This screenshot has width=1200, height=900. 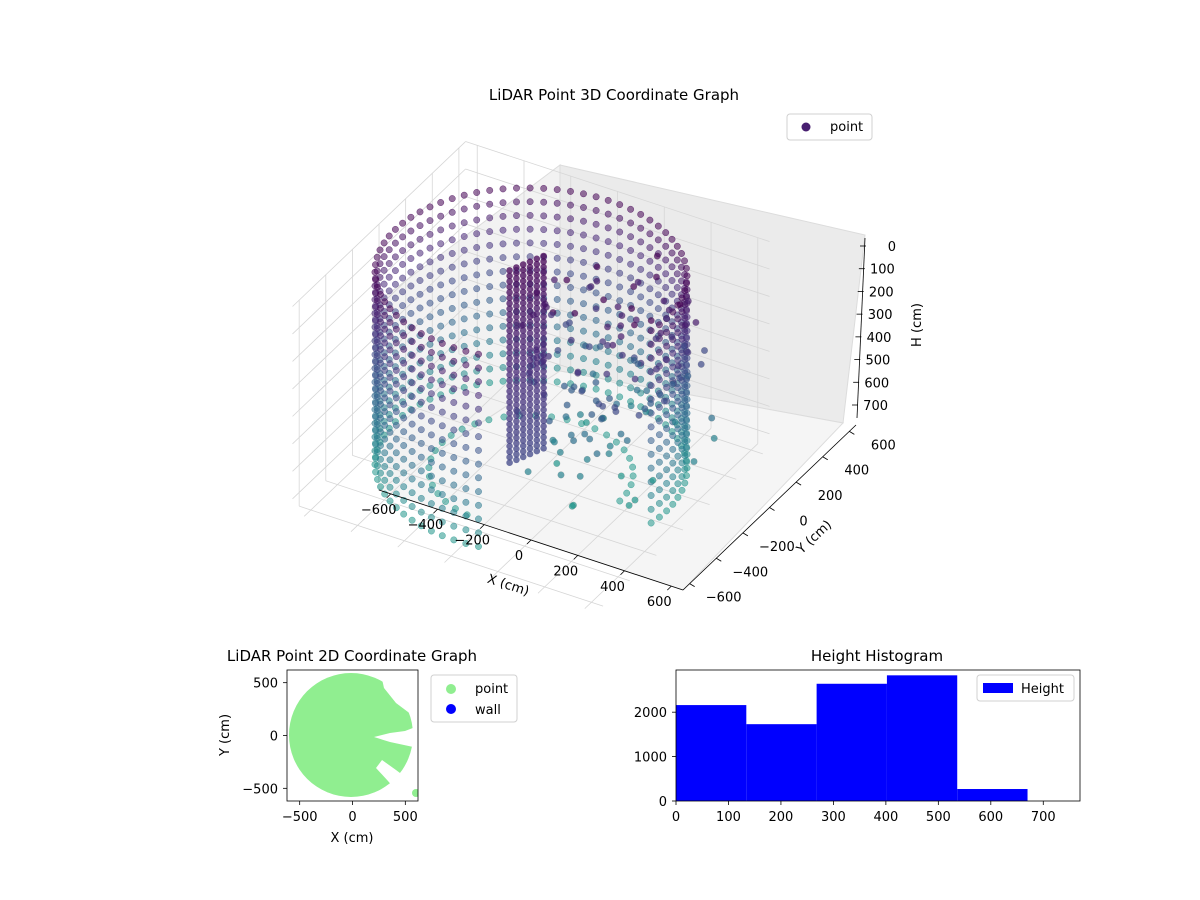 What do you see at coordinates (806, 127) in the screenshot?
I see `legend-marker-point` at bounding box center [806, 127].